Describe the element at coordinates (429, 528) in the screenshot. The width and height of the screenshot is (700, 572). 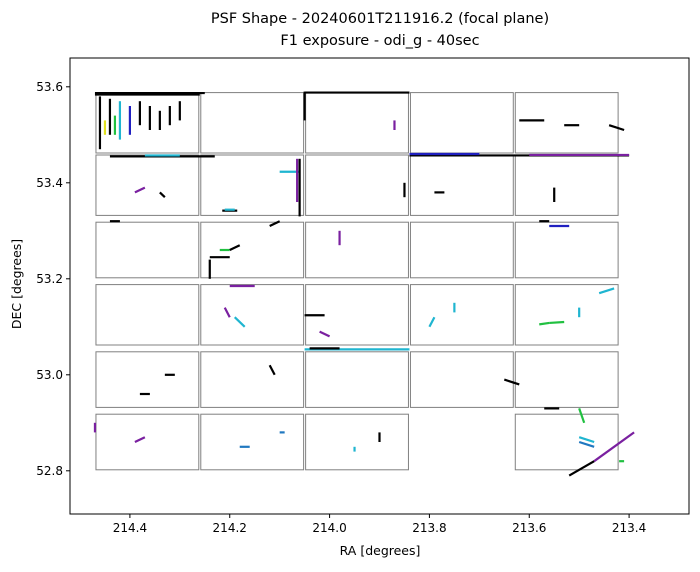
I see `x-tick-label: 213.8` at that location.